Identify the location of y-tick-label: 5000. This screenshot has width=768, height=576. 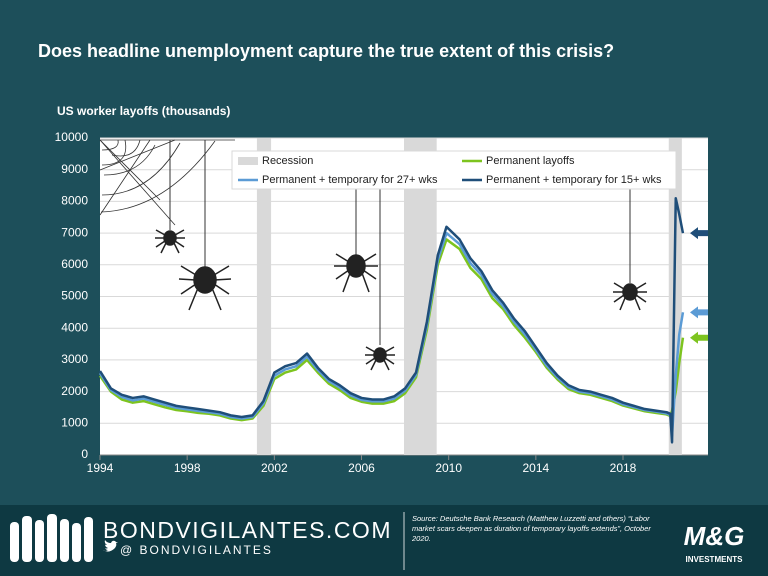
(74, 296).